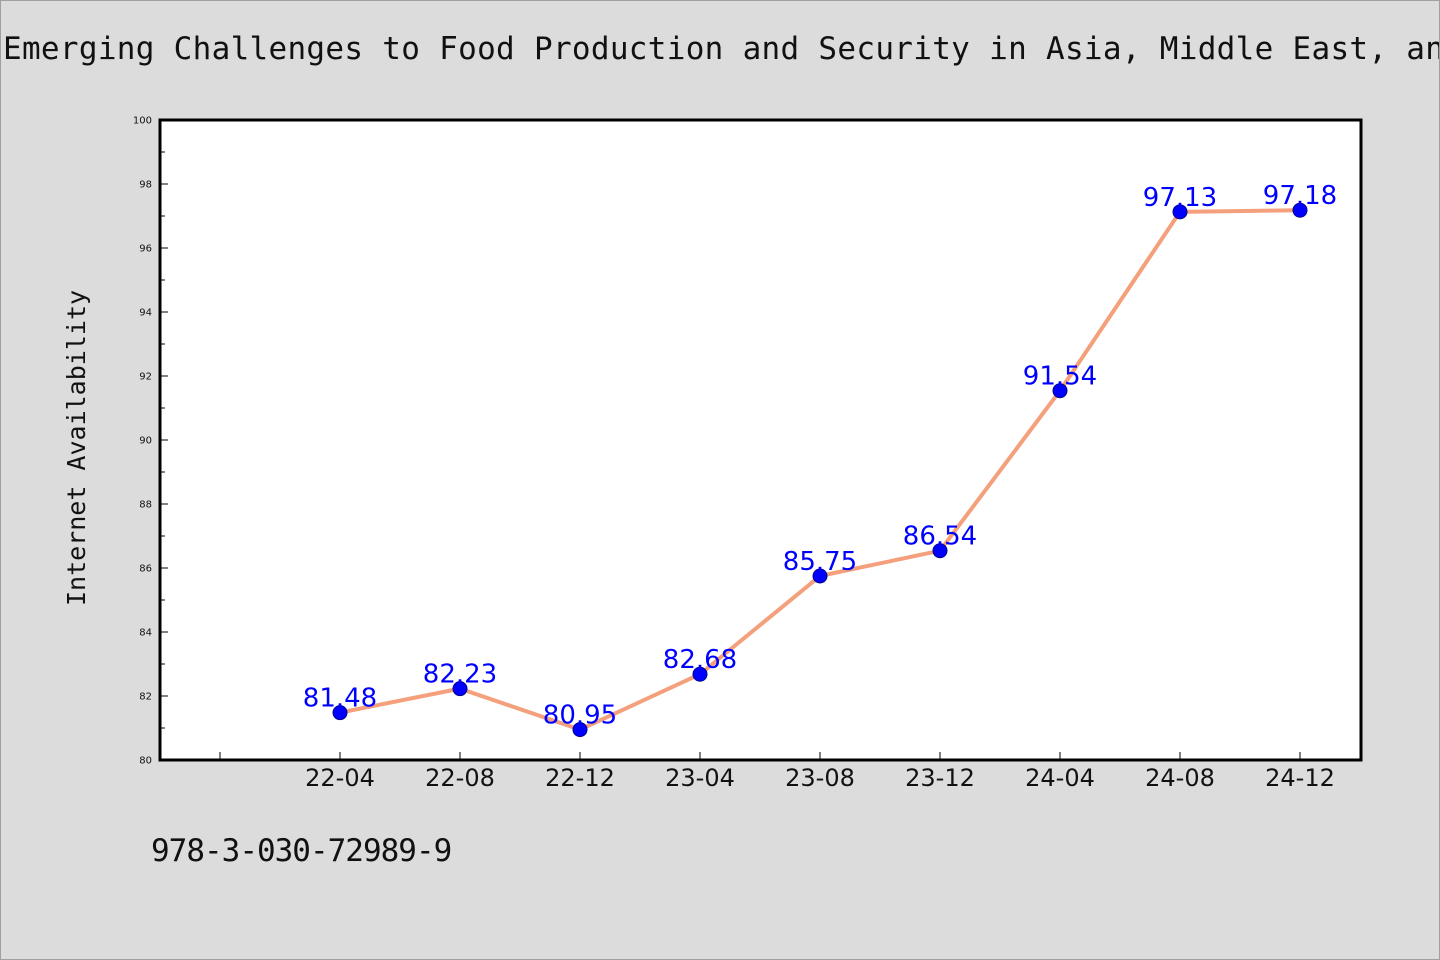 Image resolution: width=1440 pixels, height=960 pixels. What do you see at coordinates (1060, 377) in the screenshot?
I see `data-label: 91.54` at bounding box center [1060, 377].